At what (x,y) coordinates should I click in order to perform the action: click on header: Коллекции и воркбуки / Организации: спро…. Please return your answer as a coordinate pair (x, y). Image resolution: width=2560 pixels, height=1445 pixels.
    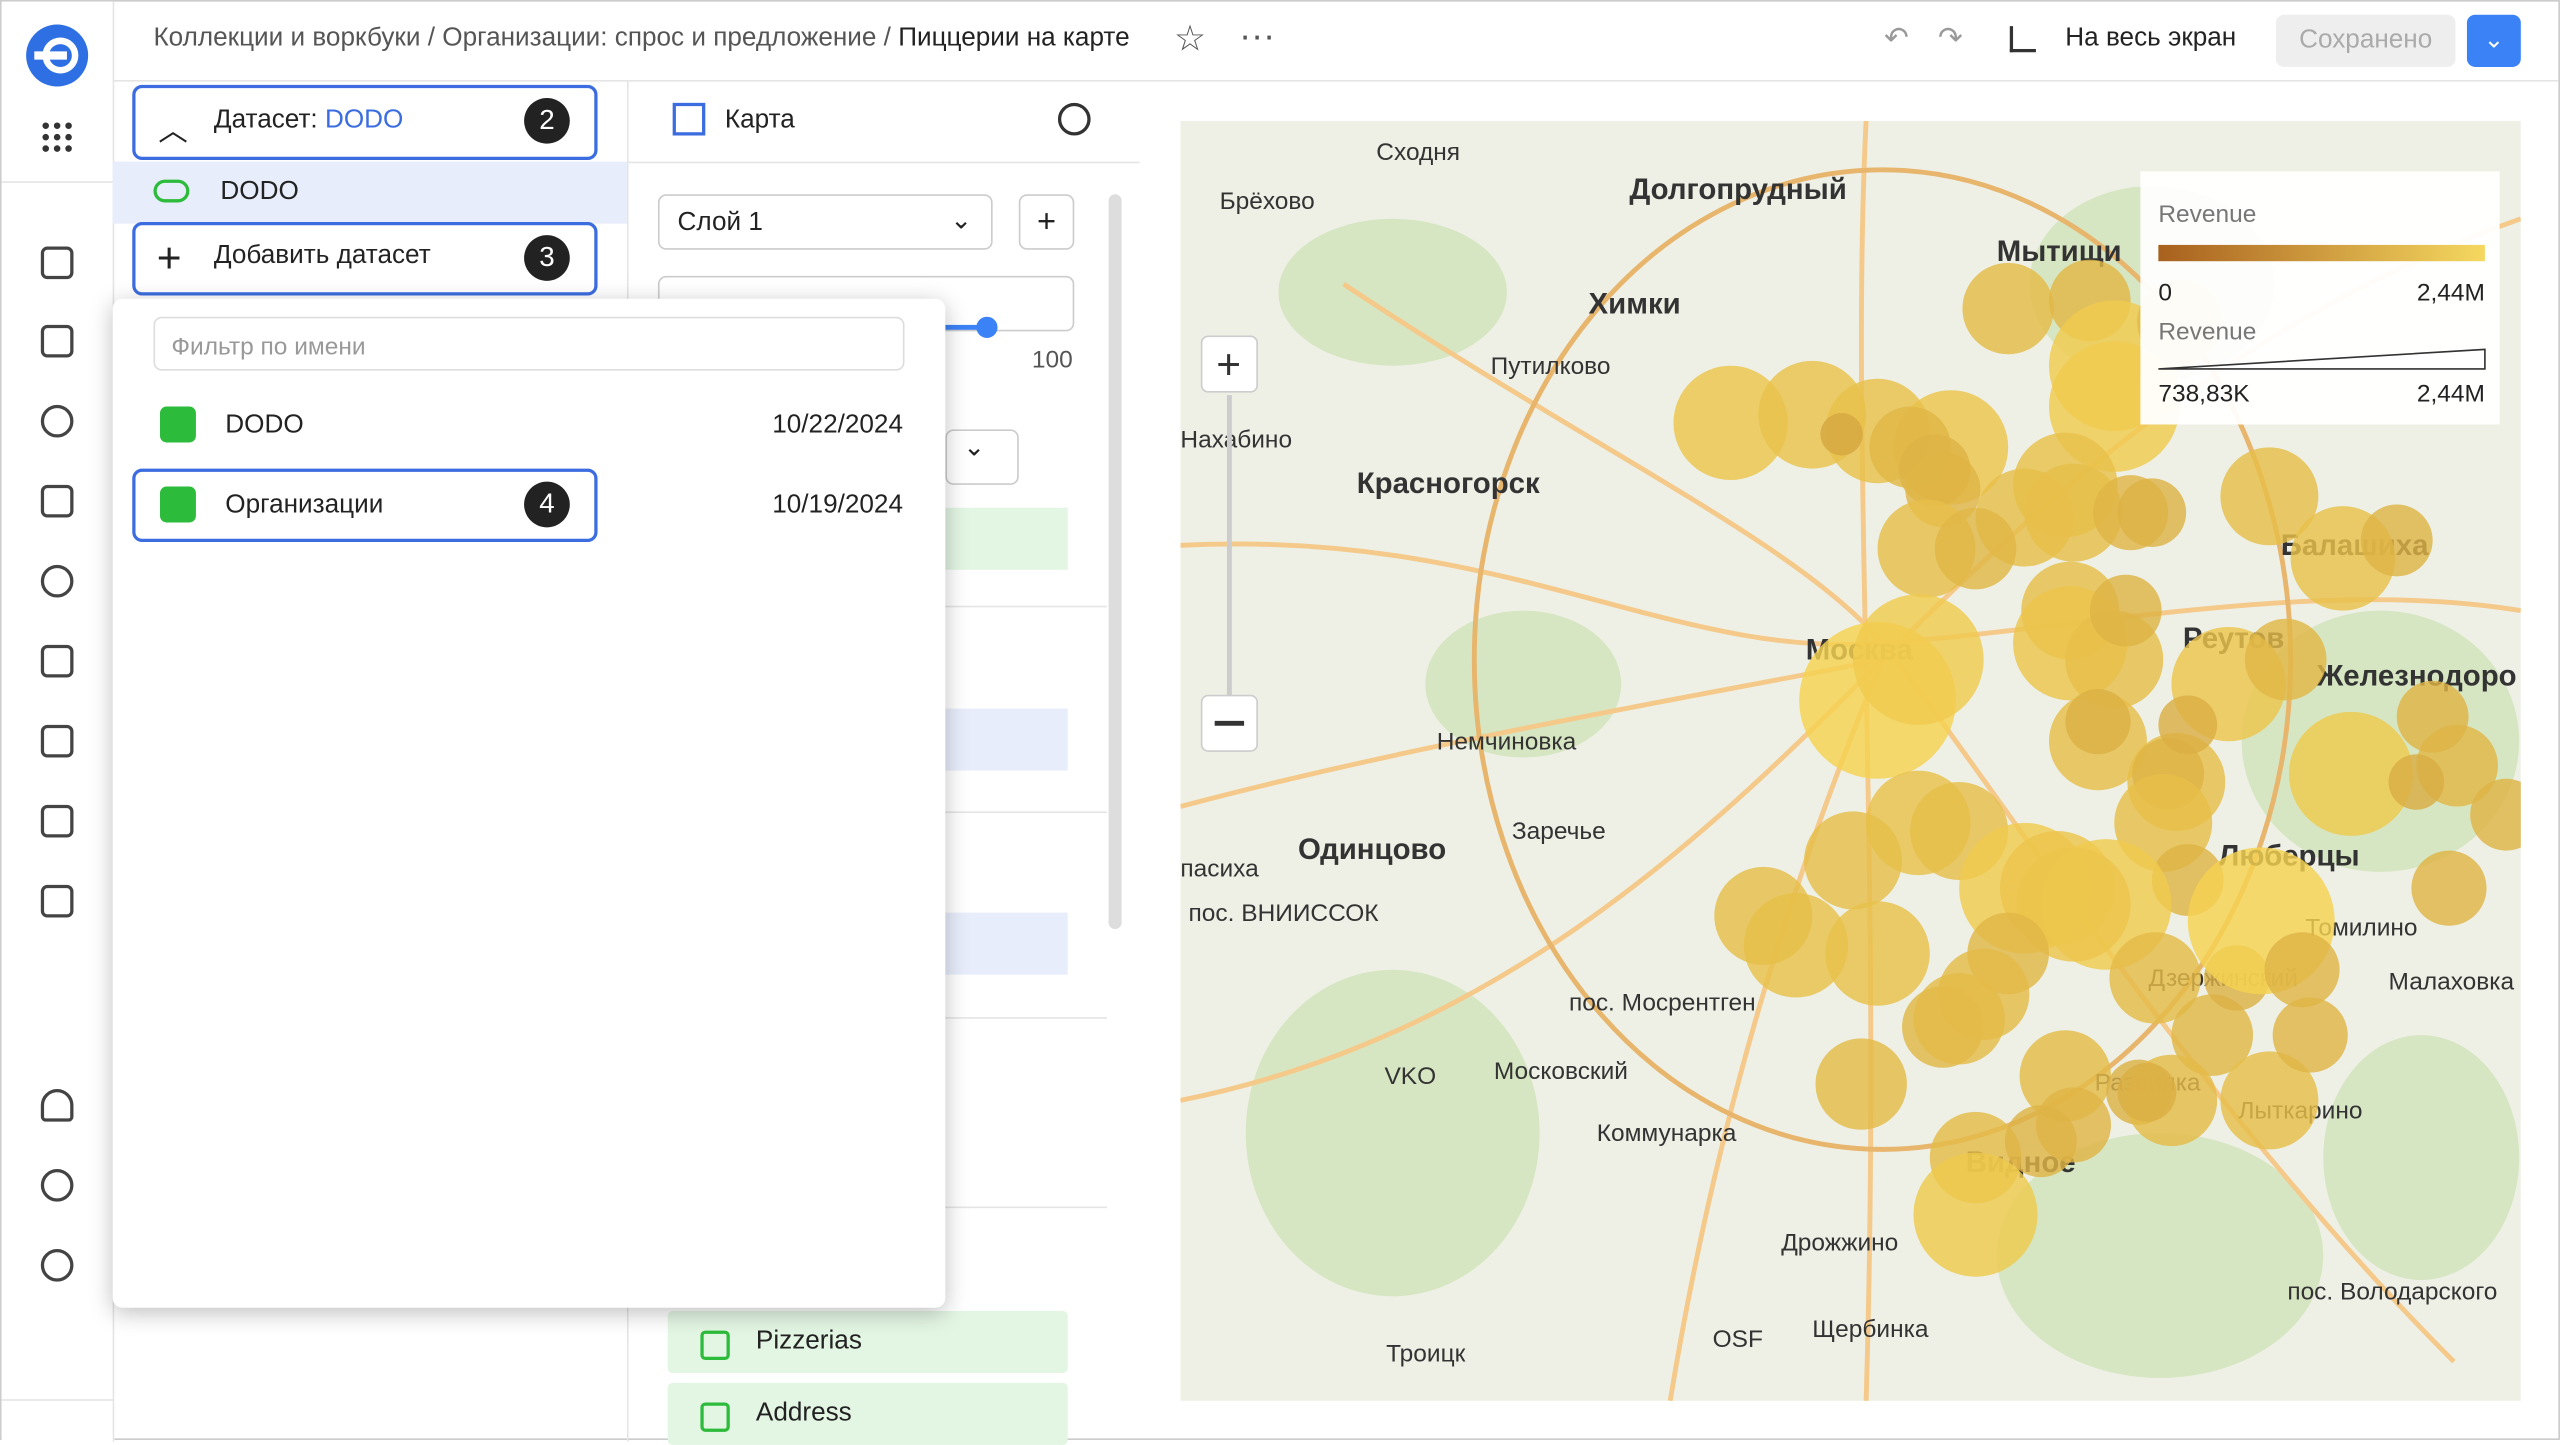
    Looking at the image, I should click on (1335, 42).